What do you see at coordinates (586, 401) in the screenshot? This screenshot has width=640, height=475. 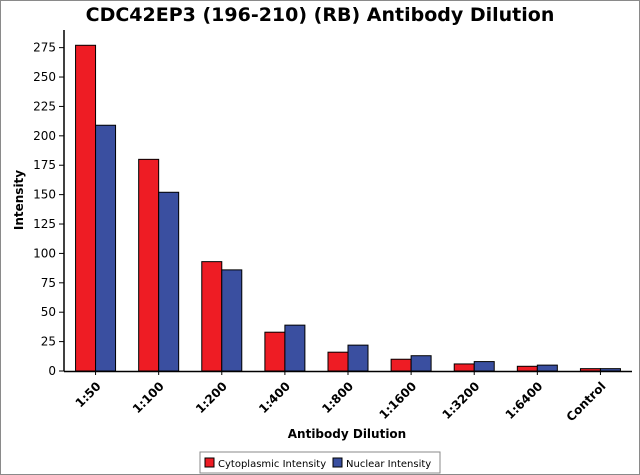 I see `x-tick-label: Control` at bounding box center [586, 401].